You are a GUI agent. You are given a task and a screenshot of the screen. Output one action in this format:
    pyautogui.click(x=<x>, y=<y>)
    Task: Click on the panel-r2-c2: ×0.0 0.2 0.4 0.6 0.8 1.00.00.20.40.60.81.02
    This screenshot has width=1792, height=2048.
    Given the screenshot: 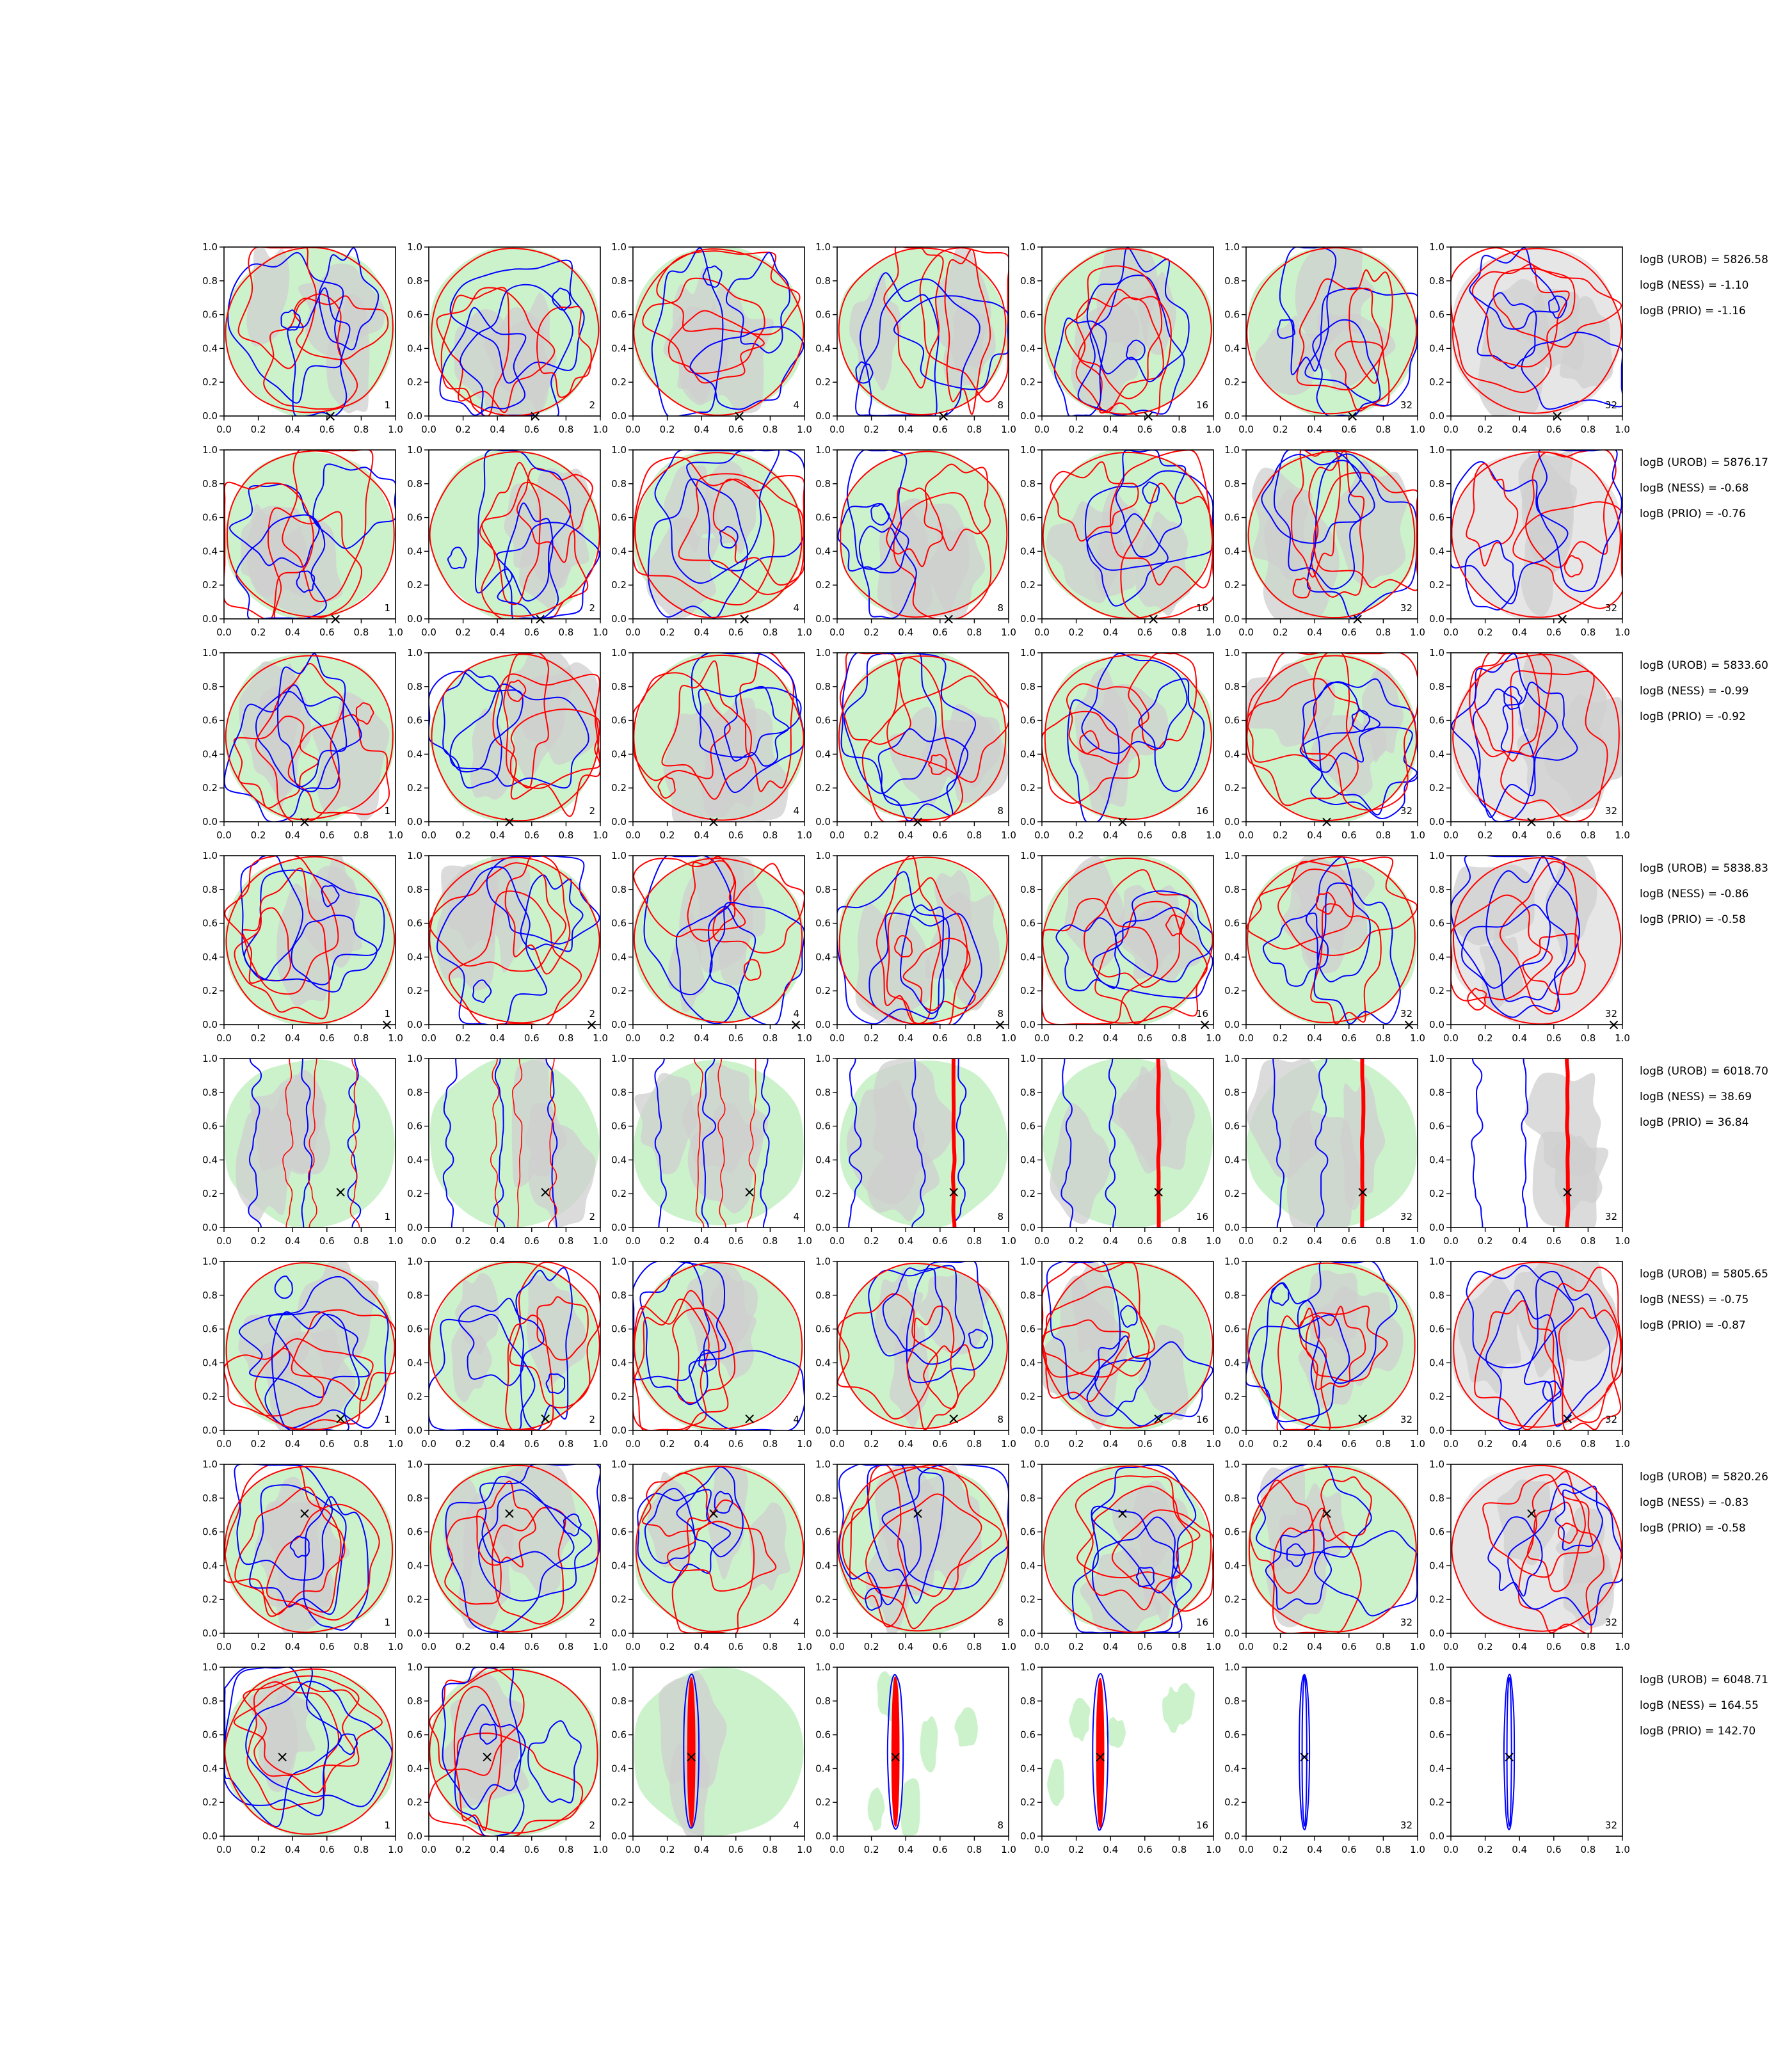 What is the action you would take?
    pyautogui.click(x=507, y=541)
    